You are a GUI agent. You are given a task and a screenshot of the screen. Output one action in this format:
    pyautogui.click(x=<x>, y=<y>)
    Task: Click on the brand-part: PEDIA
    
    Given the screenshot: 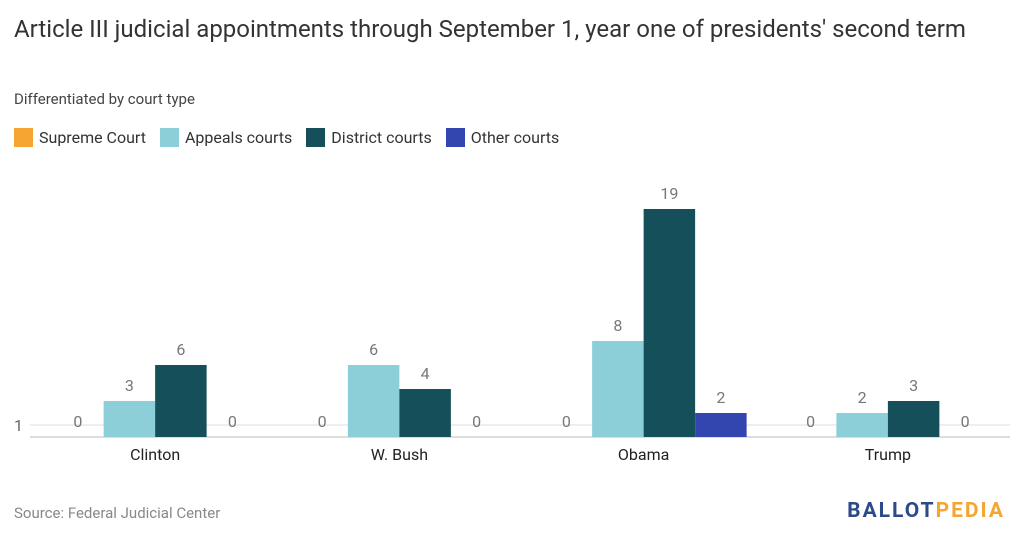 What is the action you would take?
    pyautogui.click(x=970, y=511)
    